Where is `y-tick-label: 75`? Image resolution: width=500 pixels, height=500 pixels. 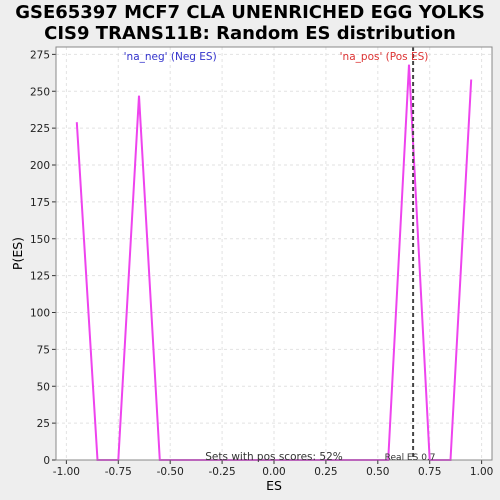 y-tick-label: 75 is located at coordinates (43, 350).